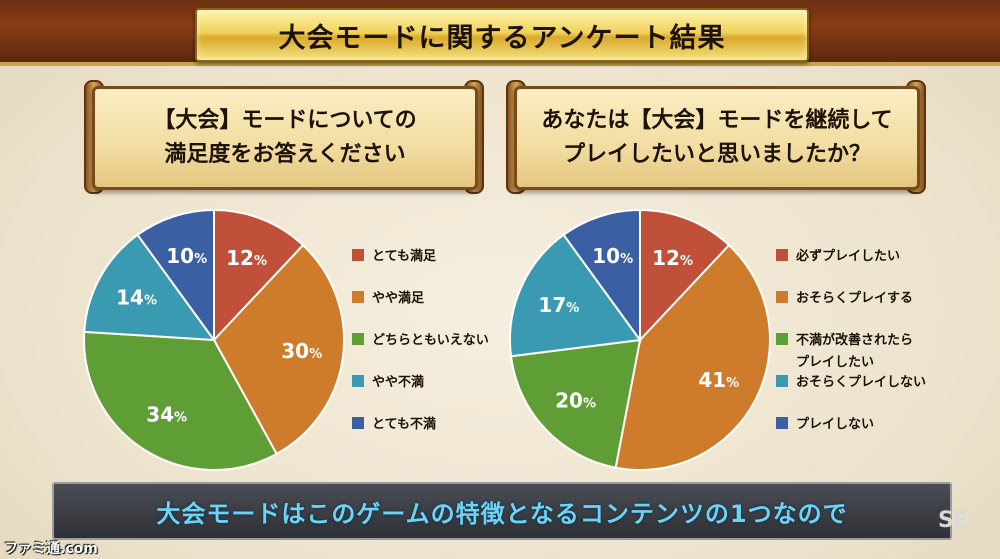  What do you see at coordinates (716, 154) in the screenshot?
I see `question-2-line-2: プレイしたいと思いましたか？` at bounding box center [716, 154].